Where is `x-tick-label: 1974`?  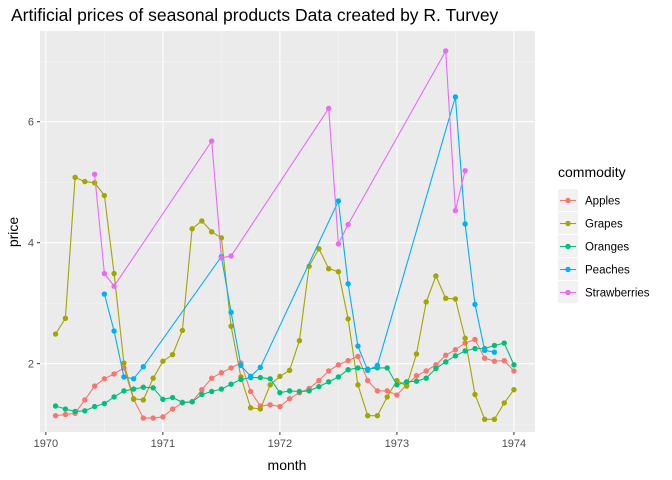
x-tick-label: 1974 is located at coordinates (514, 444).